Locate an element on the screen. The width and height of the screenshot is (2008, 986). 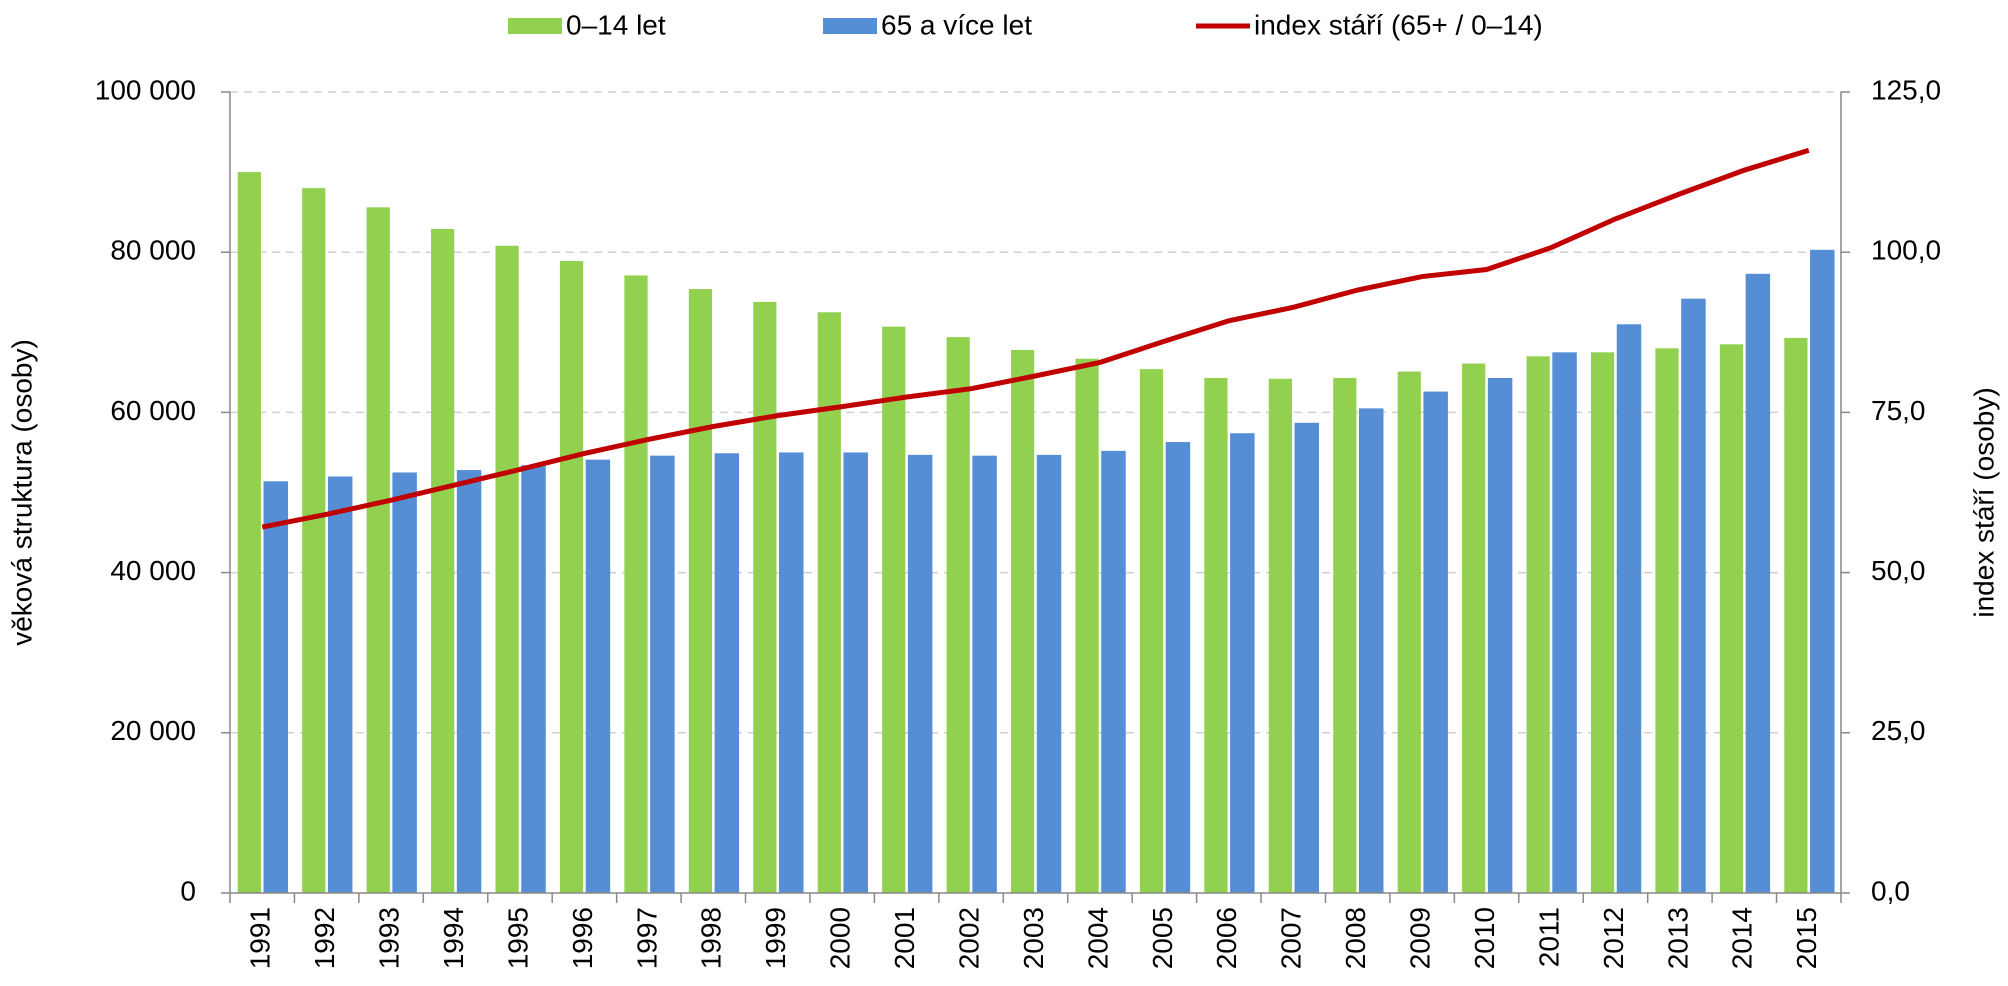
y2-tick-label: 100,0 is located at coordinates (1906, 250).